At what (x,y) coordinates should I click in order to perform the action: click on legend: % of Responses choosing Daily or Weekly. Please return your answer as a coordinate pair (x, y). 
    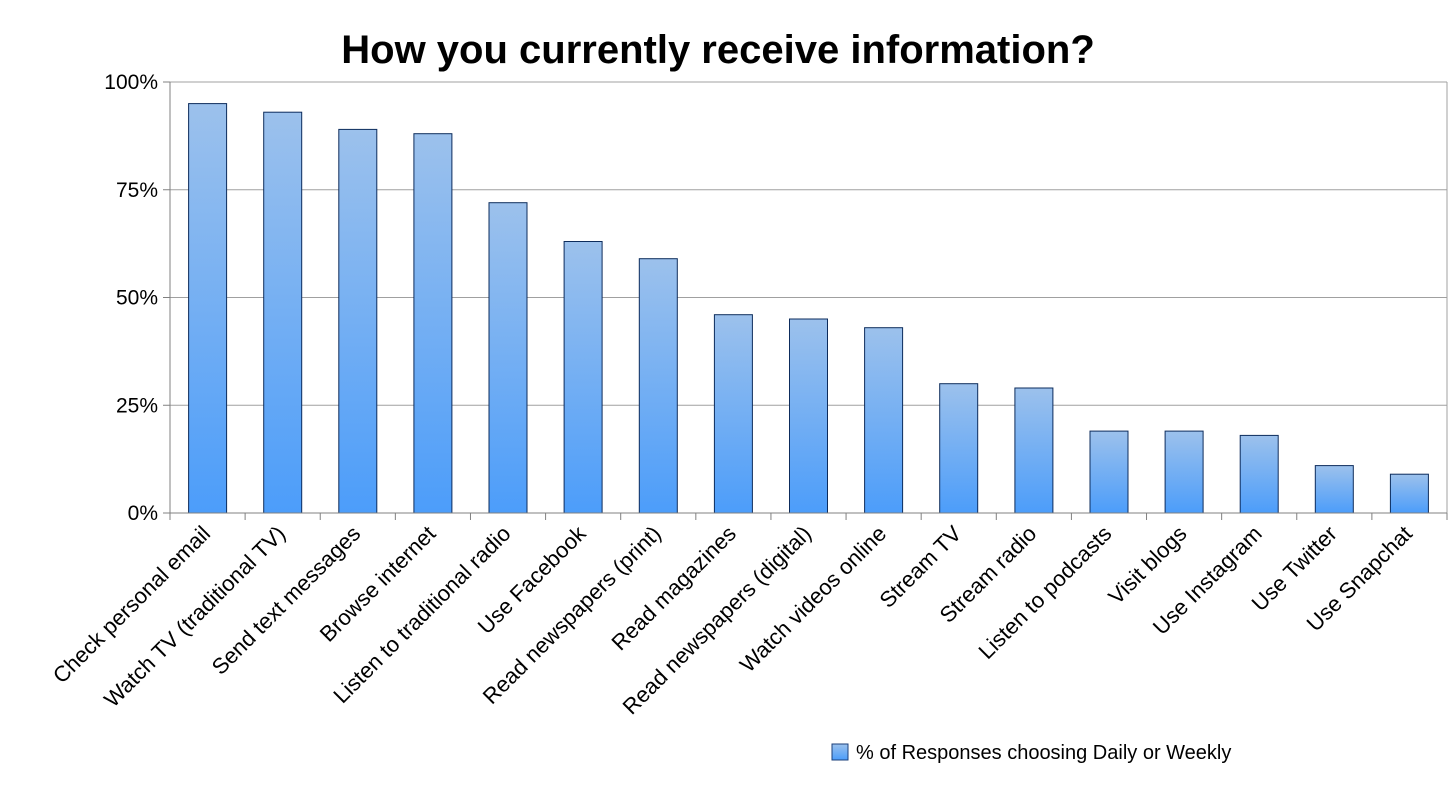
    Looking at the image, I should click on (1031, 753).